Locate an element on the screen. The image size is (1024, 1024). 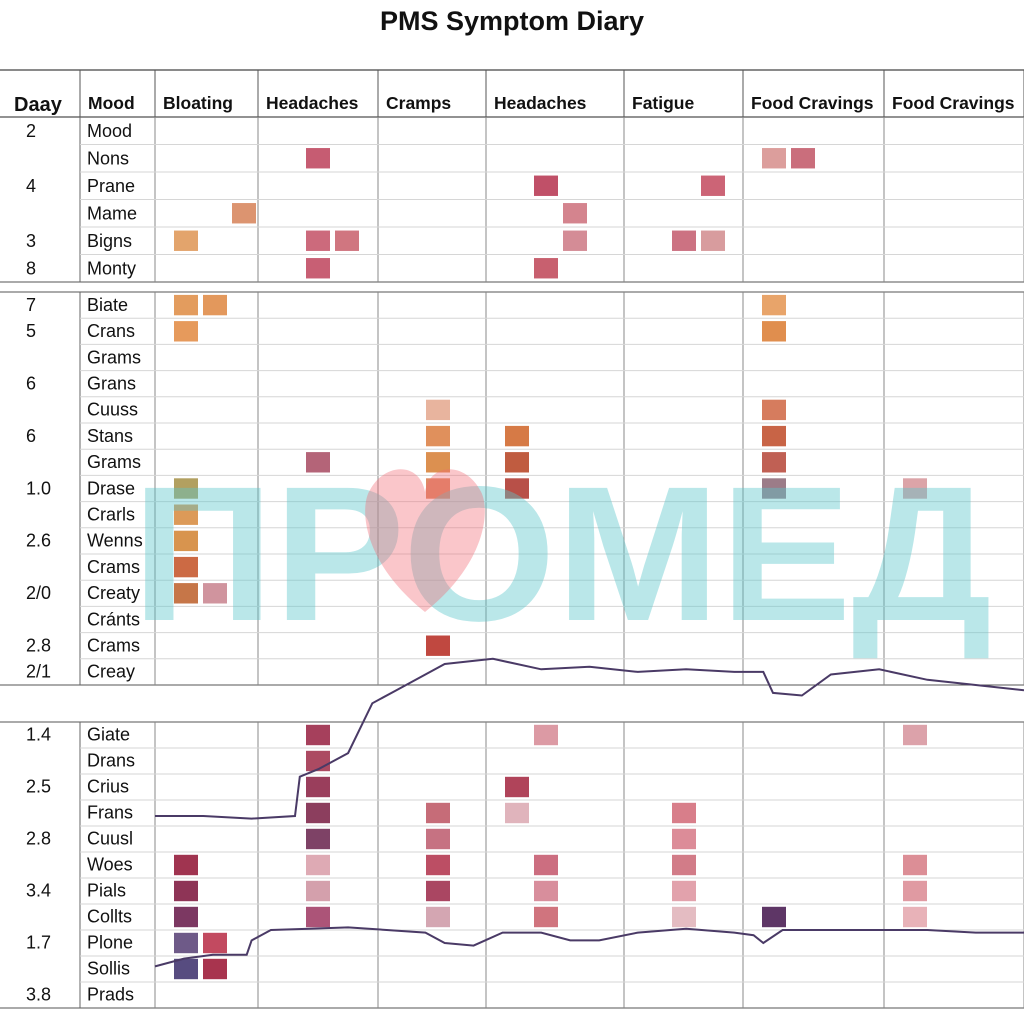
day-label: 2 is located at coordinates (31, 131).